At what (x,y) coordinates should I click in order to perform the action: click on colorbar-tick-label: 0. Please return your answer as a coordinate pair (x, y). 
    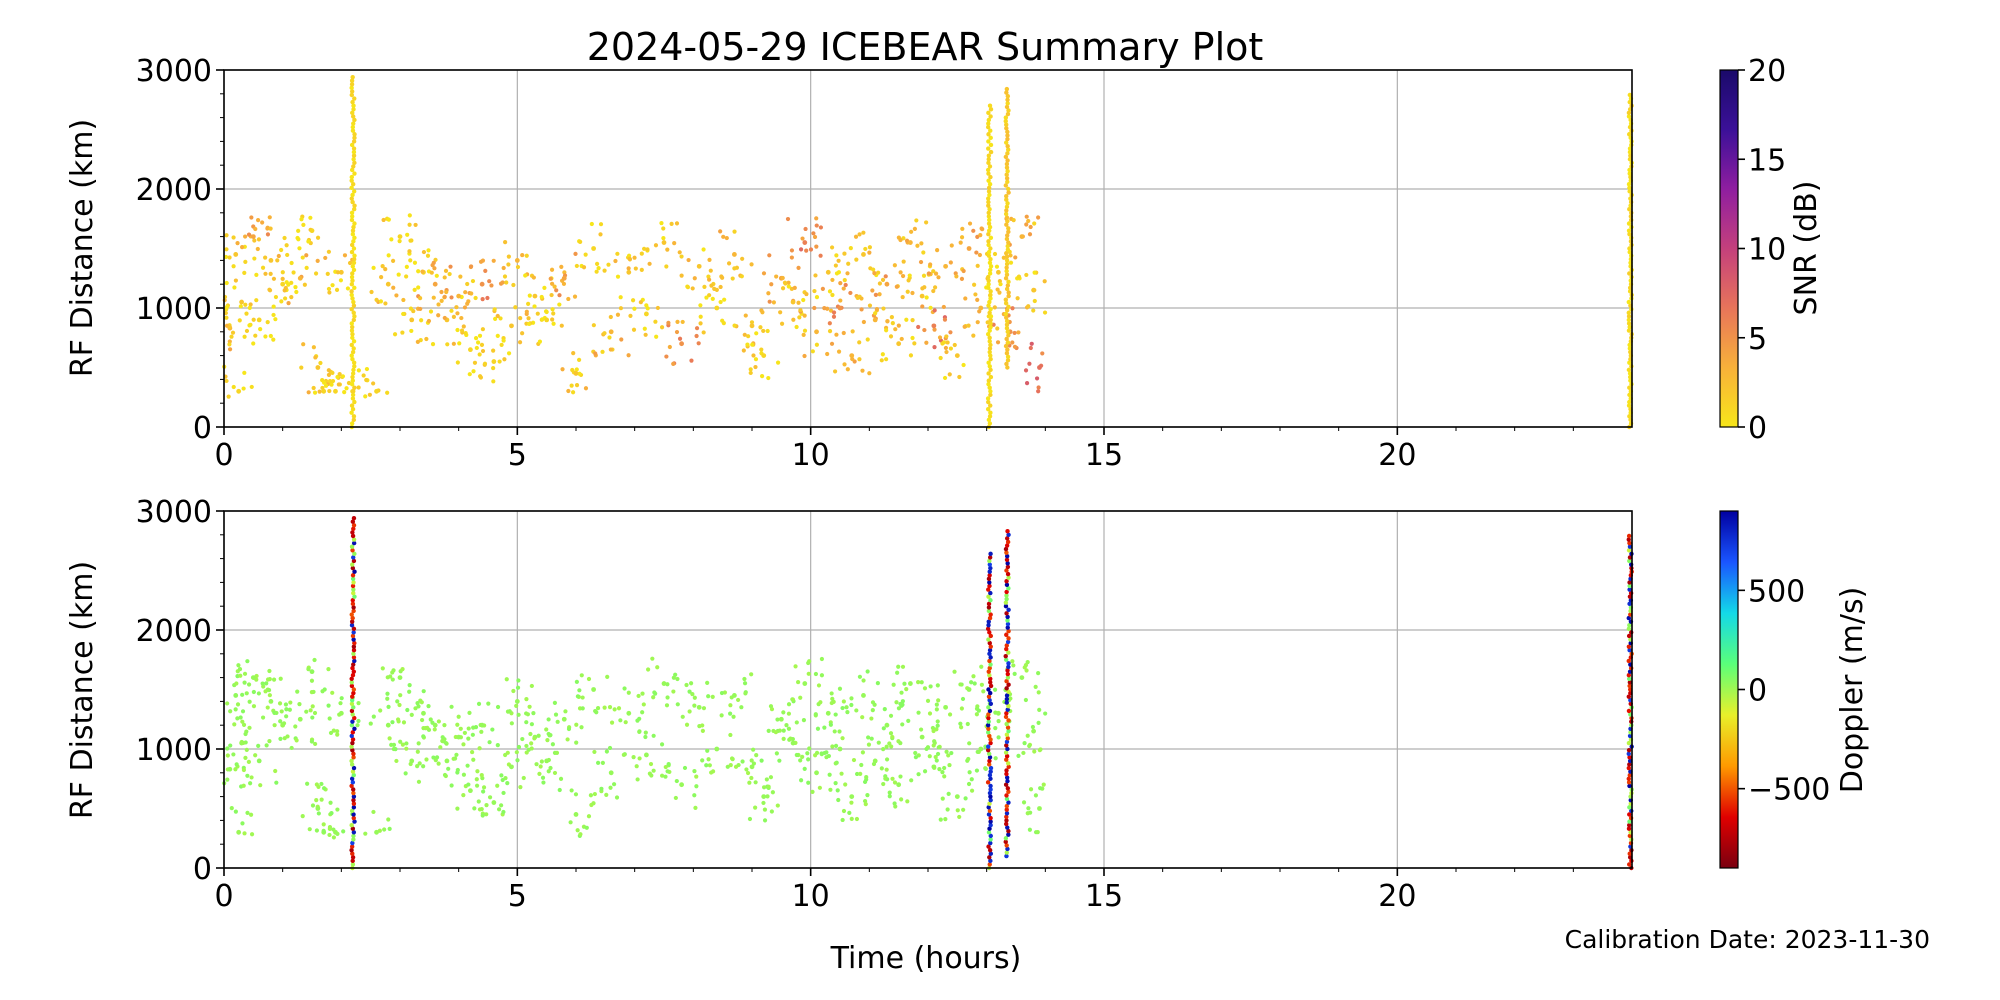
    Looking at the image, I should click on (1757, 691).